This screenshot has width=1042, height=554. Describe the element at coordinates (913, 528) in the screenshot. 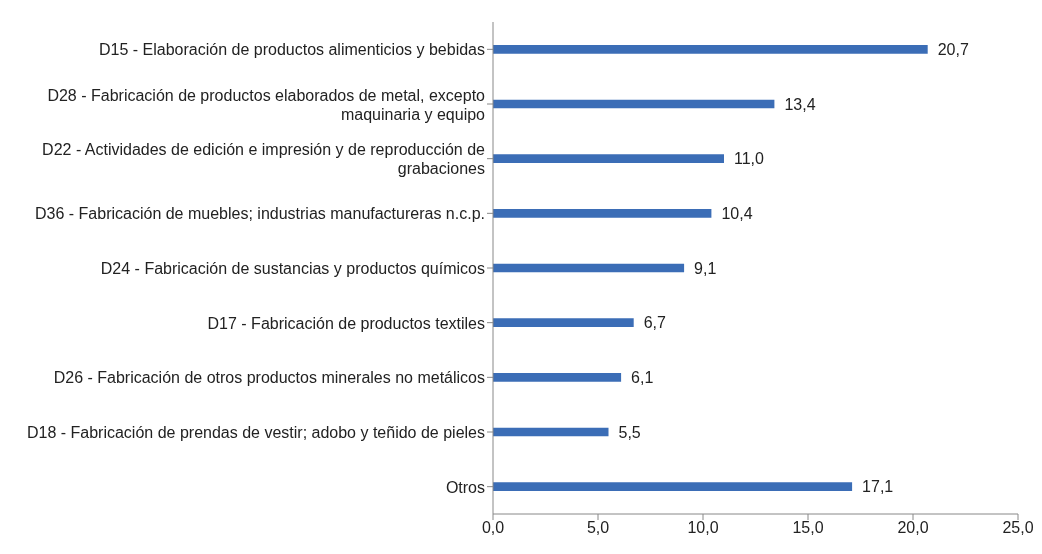

I see `x-tick-label: 20,0` at that location.